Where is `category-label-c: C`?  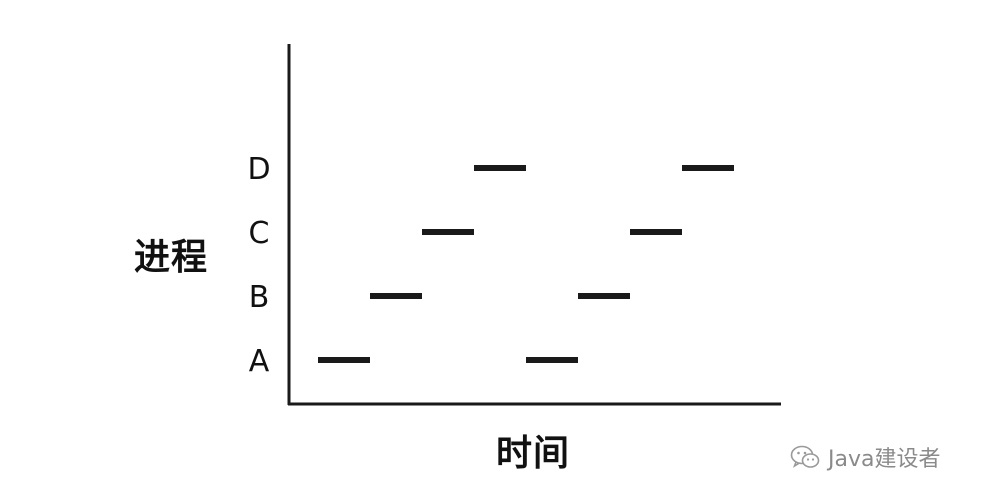
category-label-c: C is located at coordinates (259, 233).